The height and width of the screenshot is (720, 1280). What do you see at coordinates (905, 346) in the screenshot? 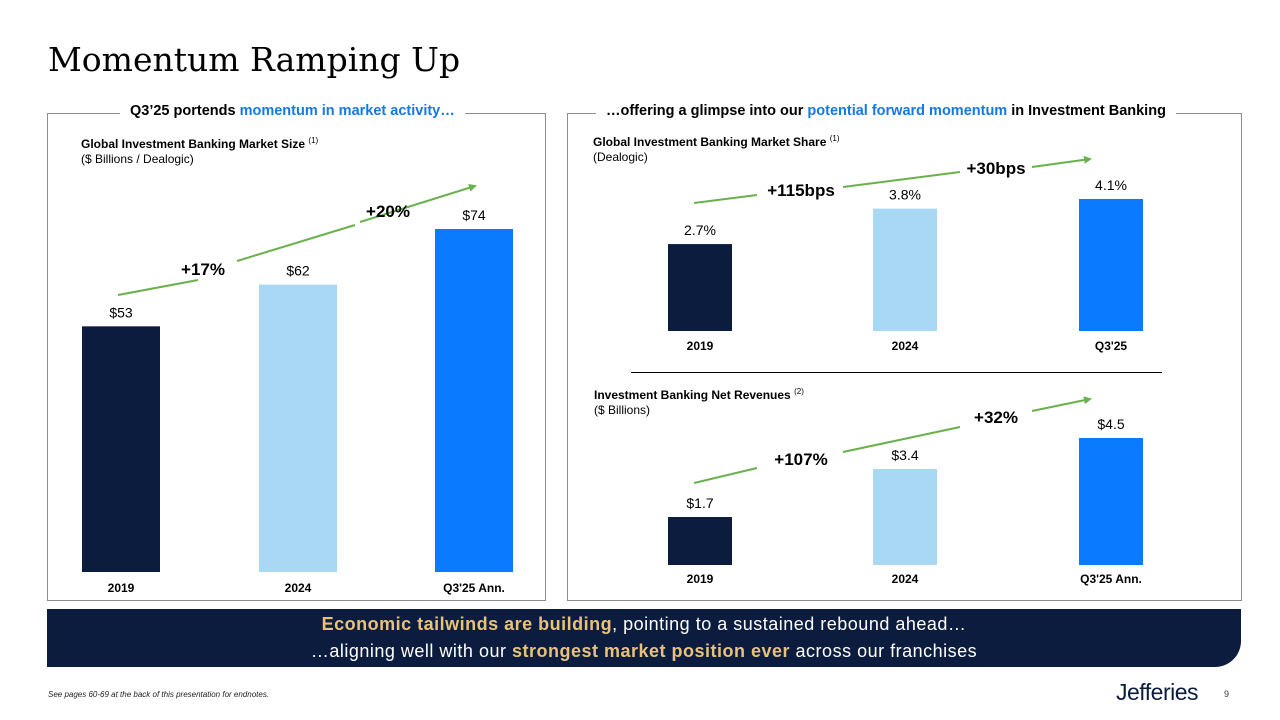
I see `market_share-category-label-1: 2024` at bounding box center [905, 346].